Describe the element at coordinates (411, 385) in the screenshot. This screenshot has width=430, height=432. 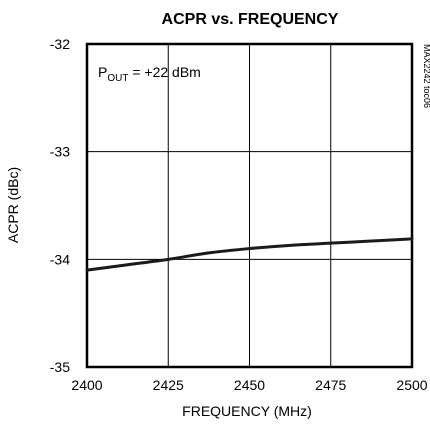
I see `x-tick-label: 2500` at that location.